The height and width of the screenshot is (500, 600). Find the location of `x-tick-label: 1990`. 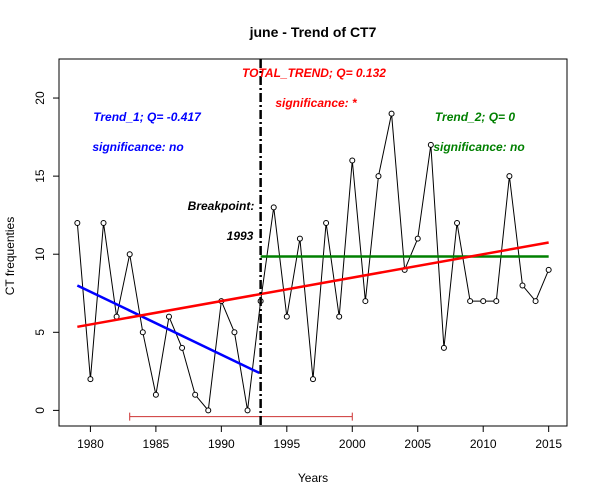

x-tick-label: 1990 is located at coordinates (221, 444).